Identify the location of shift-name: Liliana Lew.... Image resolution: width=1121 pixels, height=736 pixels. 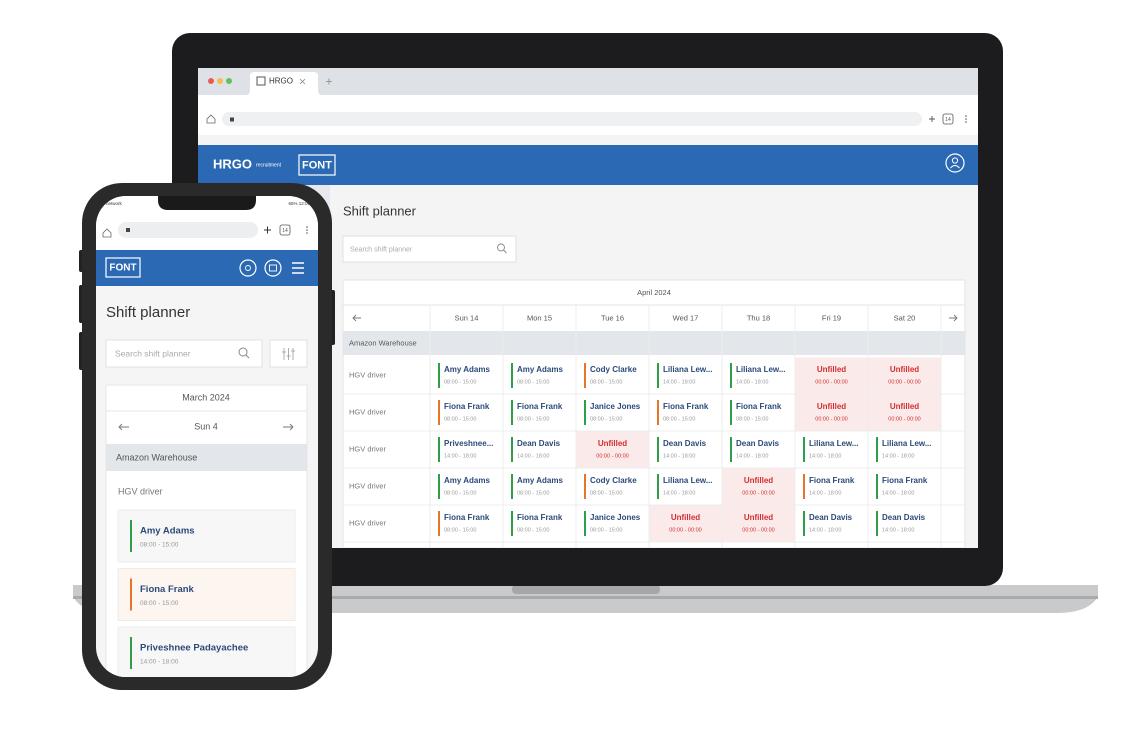
(907, 443).